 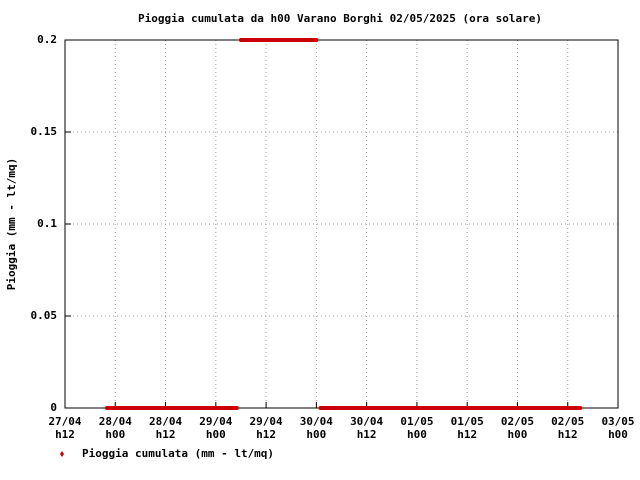 What do you see at coordinates (44, 131) in the screenshot?
I see `y-tick-label: 0.15` at bounding box center [44, 131].